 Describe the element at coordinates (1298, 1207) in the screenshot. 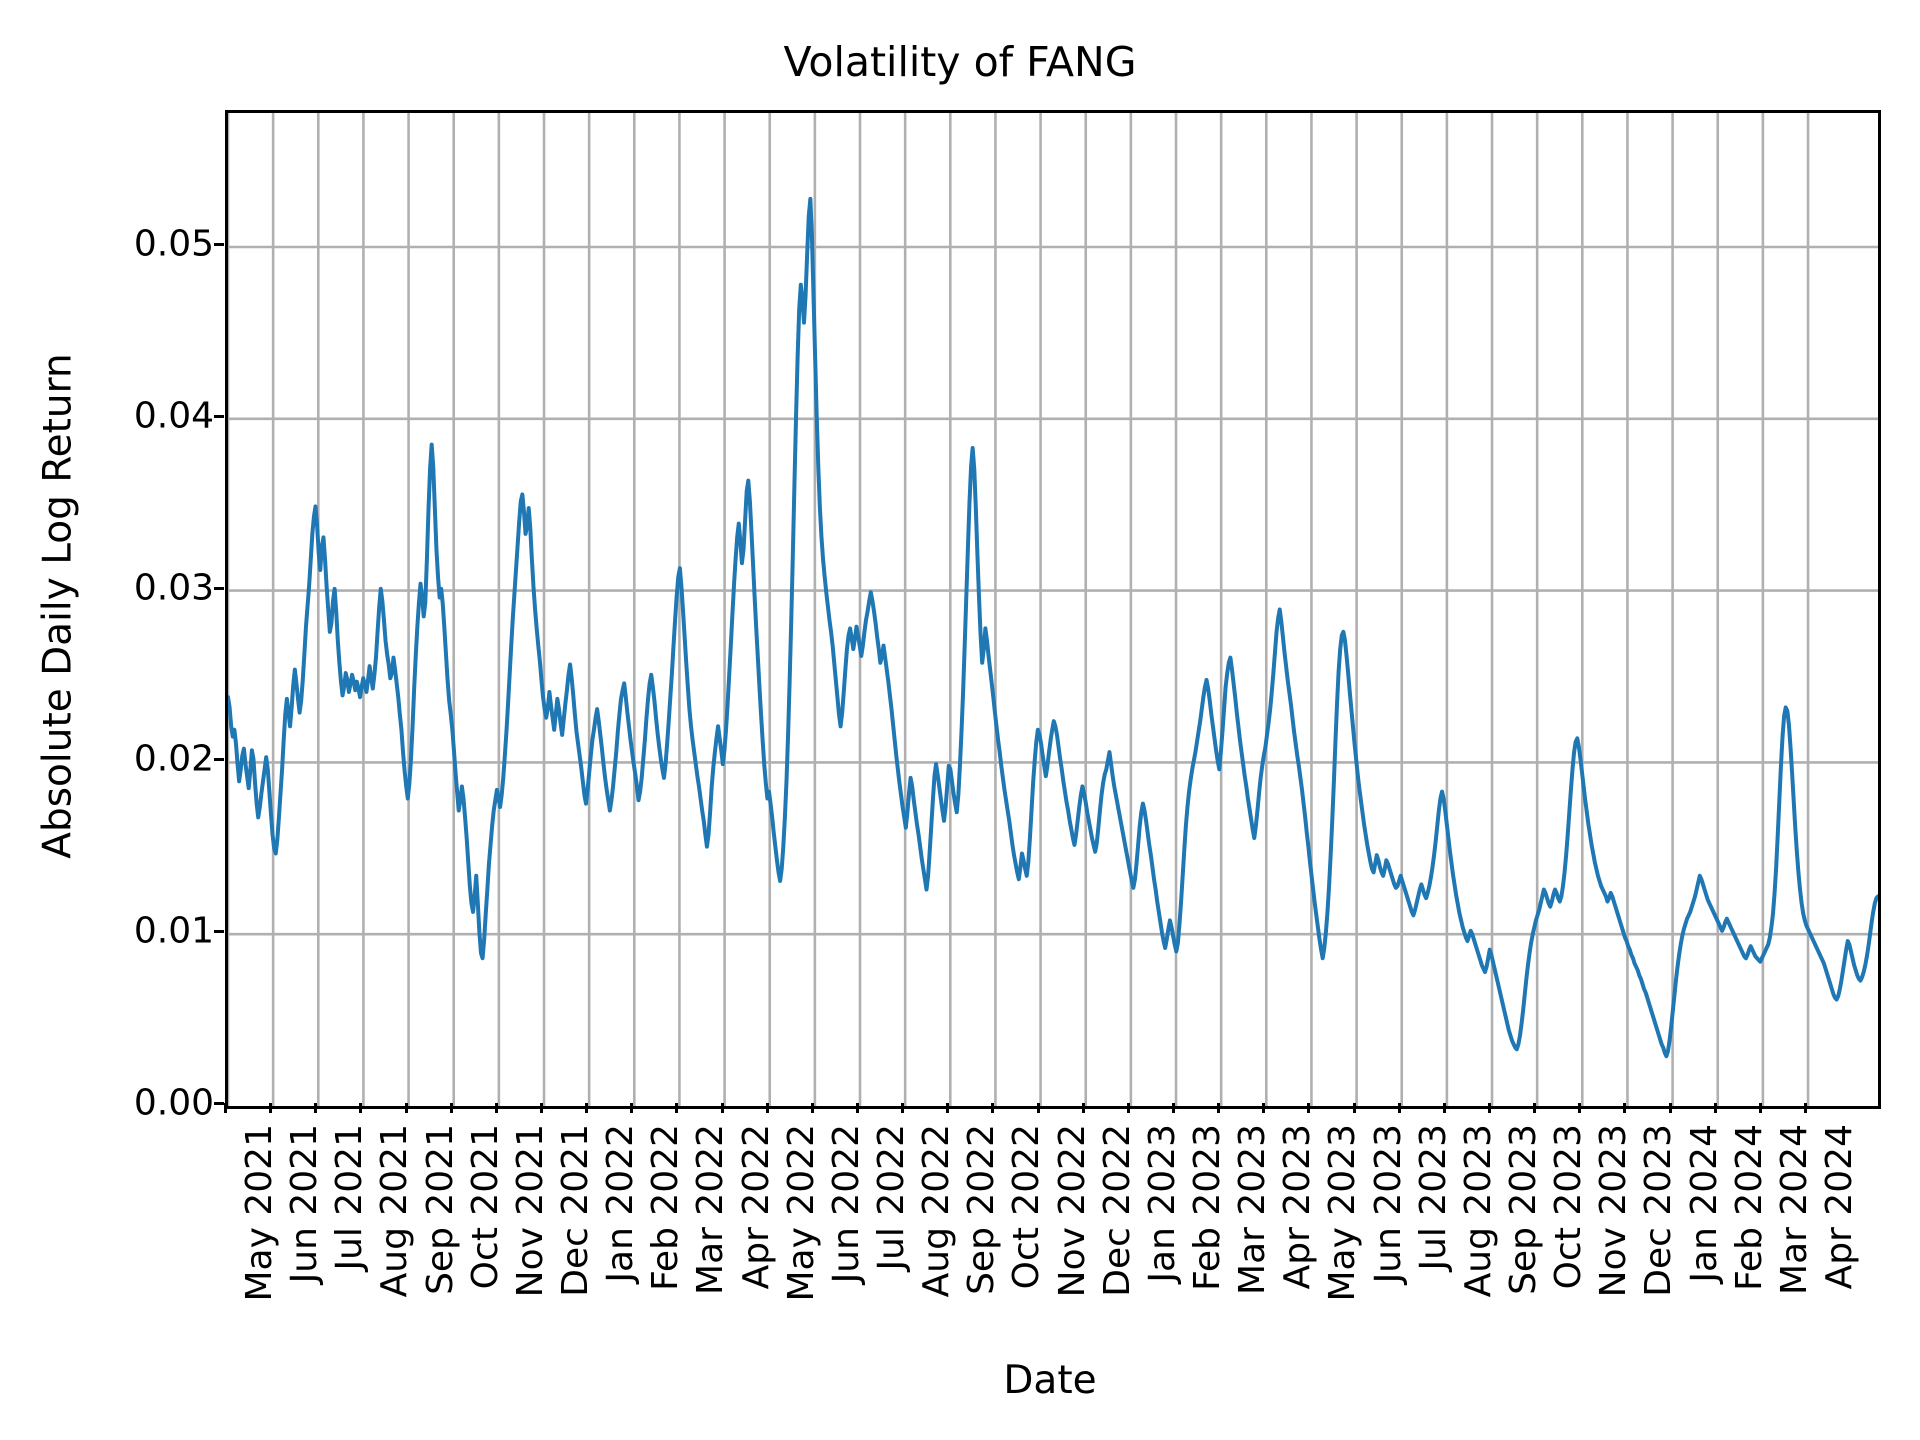

I see `xtick-label: Apr 2023` at that location.